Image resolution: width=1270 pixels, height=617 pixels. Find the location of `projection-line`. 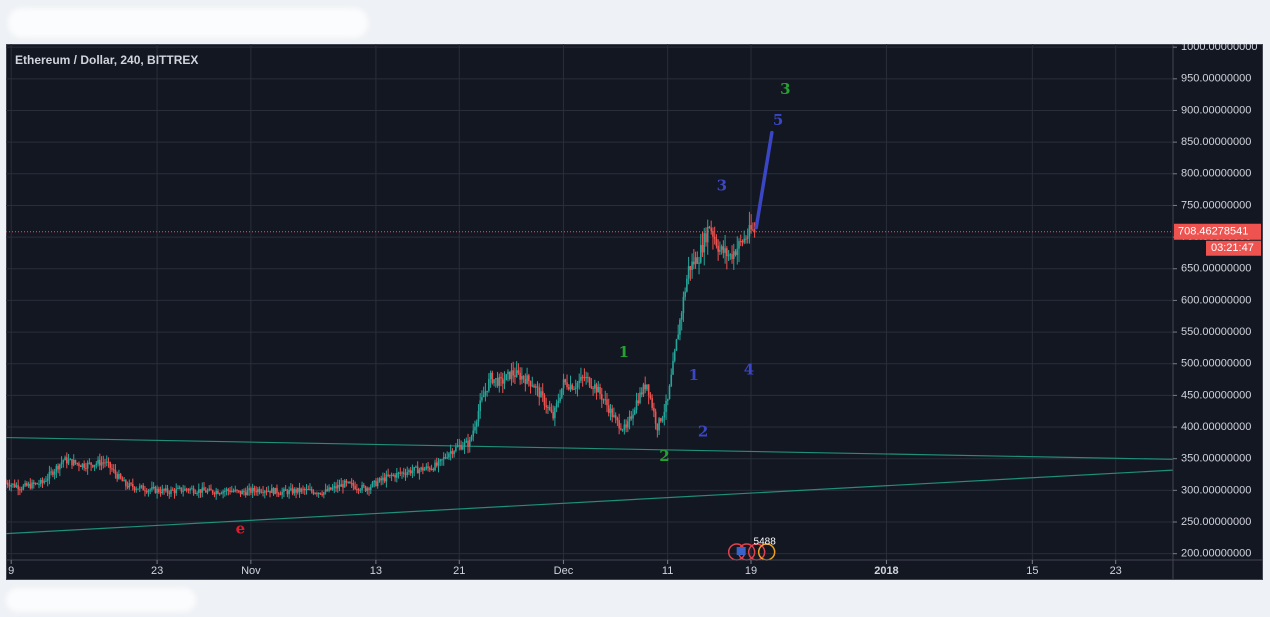

projection-line is located at coordinates (764, 180).